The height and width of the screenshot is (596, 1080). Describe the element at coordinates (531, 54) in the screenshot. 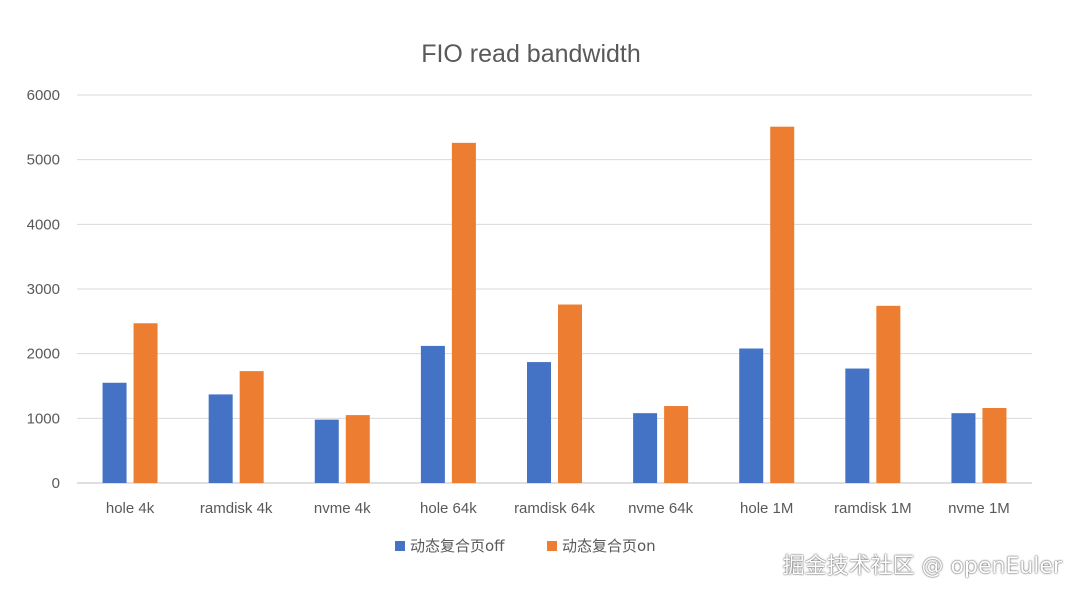

I see `chart-title: FIO read bandwidth` at that location.